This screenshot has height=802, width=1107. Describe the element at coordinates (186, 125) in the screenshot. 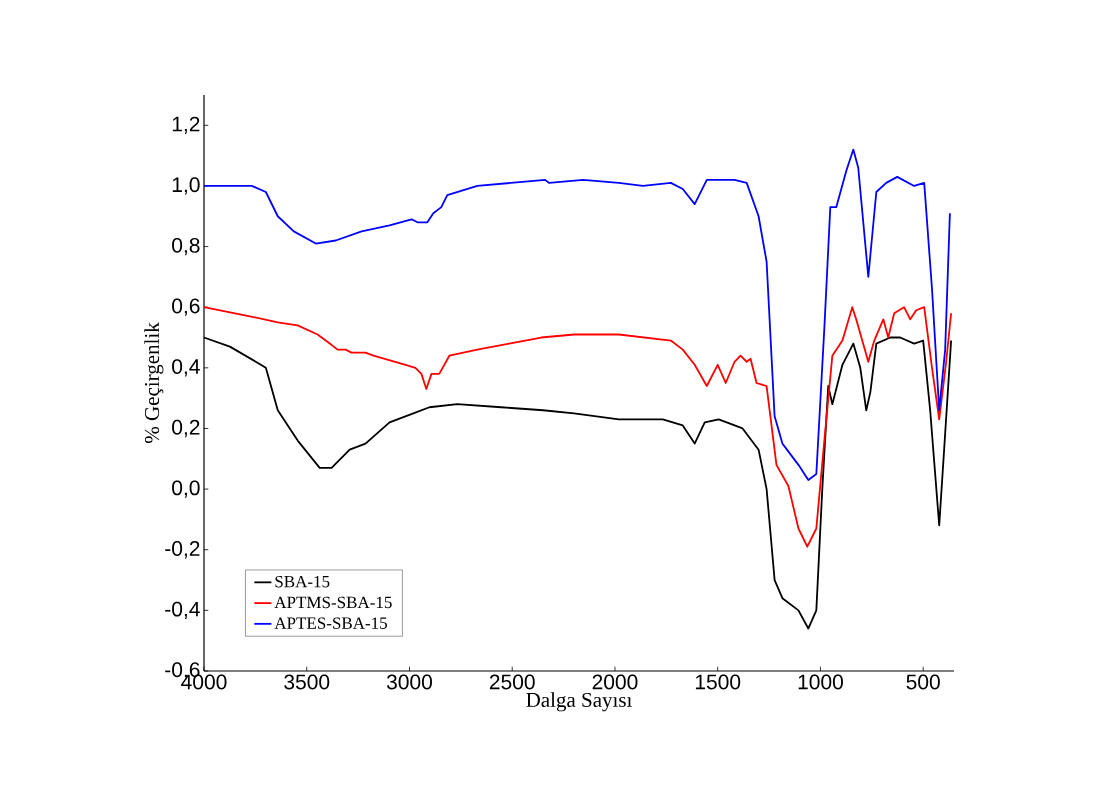

I see `y-tick-label: 1,2` at that location.